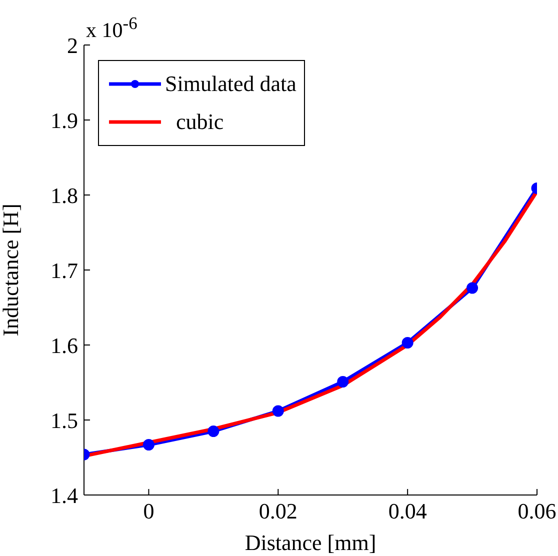 This screenshot has height=556, width=558. What do you see at coordinates (199, 122) in the screenshot?
I see `legend-label: cubic` at bounding box center [199, 122].